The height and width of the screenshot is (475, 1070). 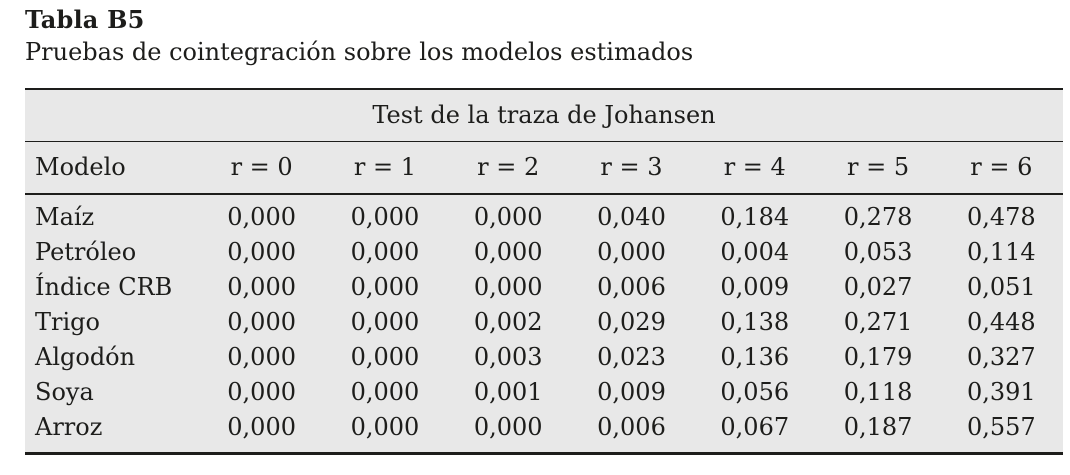 I want to click on p-value-cell: 0,027, so click(x=878, y=287).